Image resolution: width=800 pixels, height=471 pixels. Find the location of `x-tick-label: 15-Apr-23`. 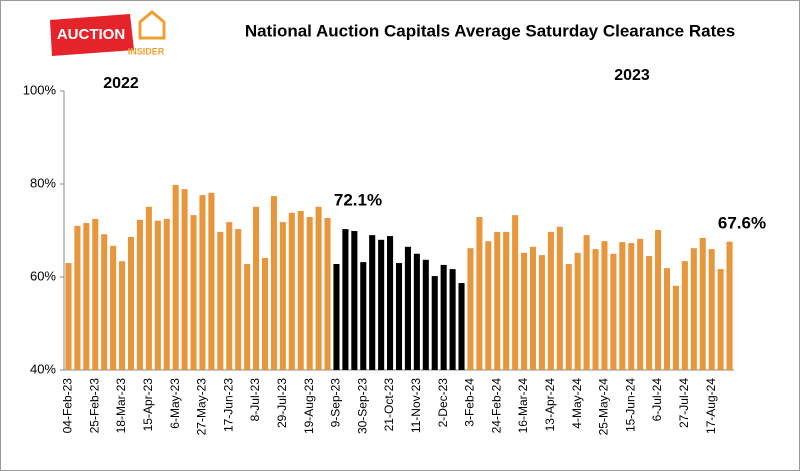

x-tick-label: 15-Apr-23 is located at coordinates (148, 405).